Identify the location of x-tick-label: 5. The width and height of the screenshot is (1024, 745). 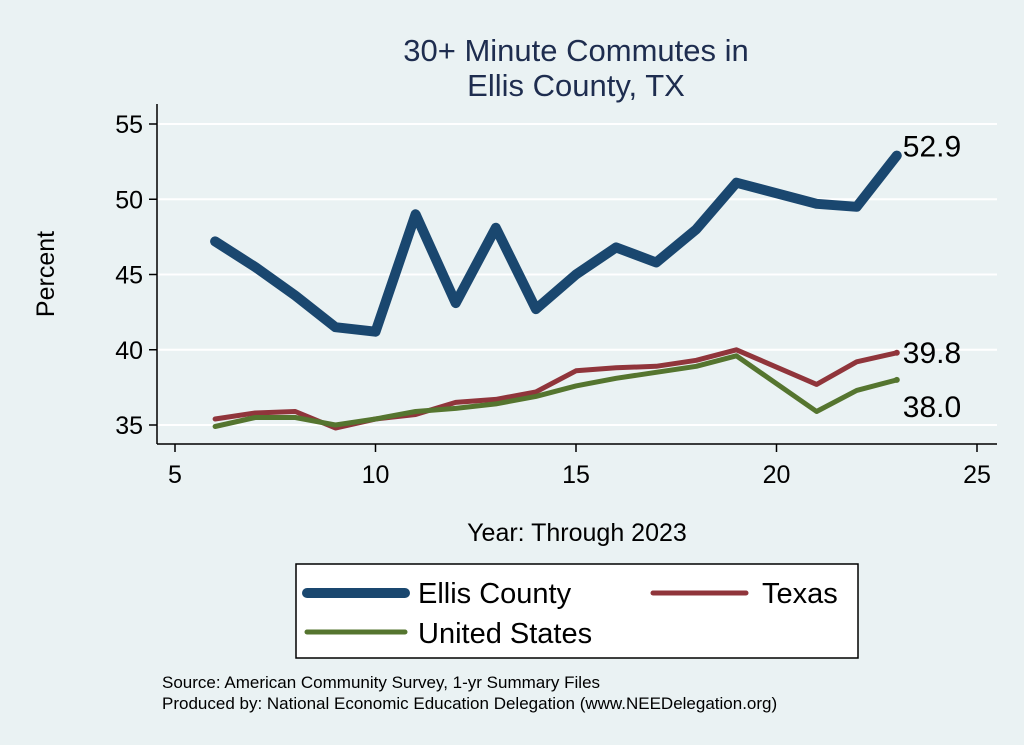
(175, 475).